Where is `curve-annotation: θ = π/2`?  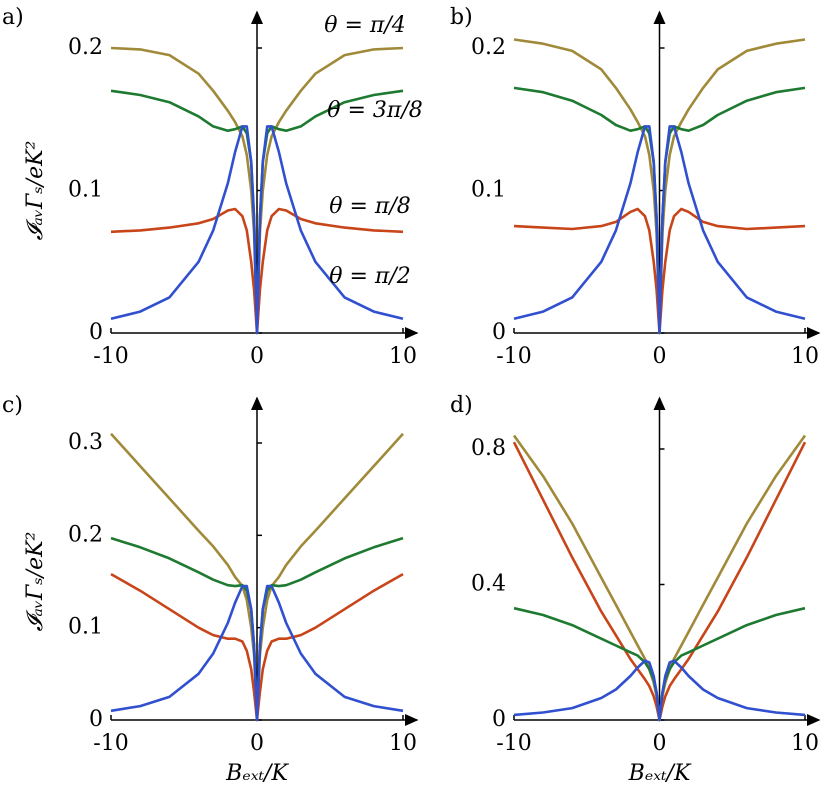
curve-annotation: θ = π/2 is located at coordinates (370, 276).